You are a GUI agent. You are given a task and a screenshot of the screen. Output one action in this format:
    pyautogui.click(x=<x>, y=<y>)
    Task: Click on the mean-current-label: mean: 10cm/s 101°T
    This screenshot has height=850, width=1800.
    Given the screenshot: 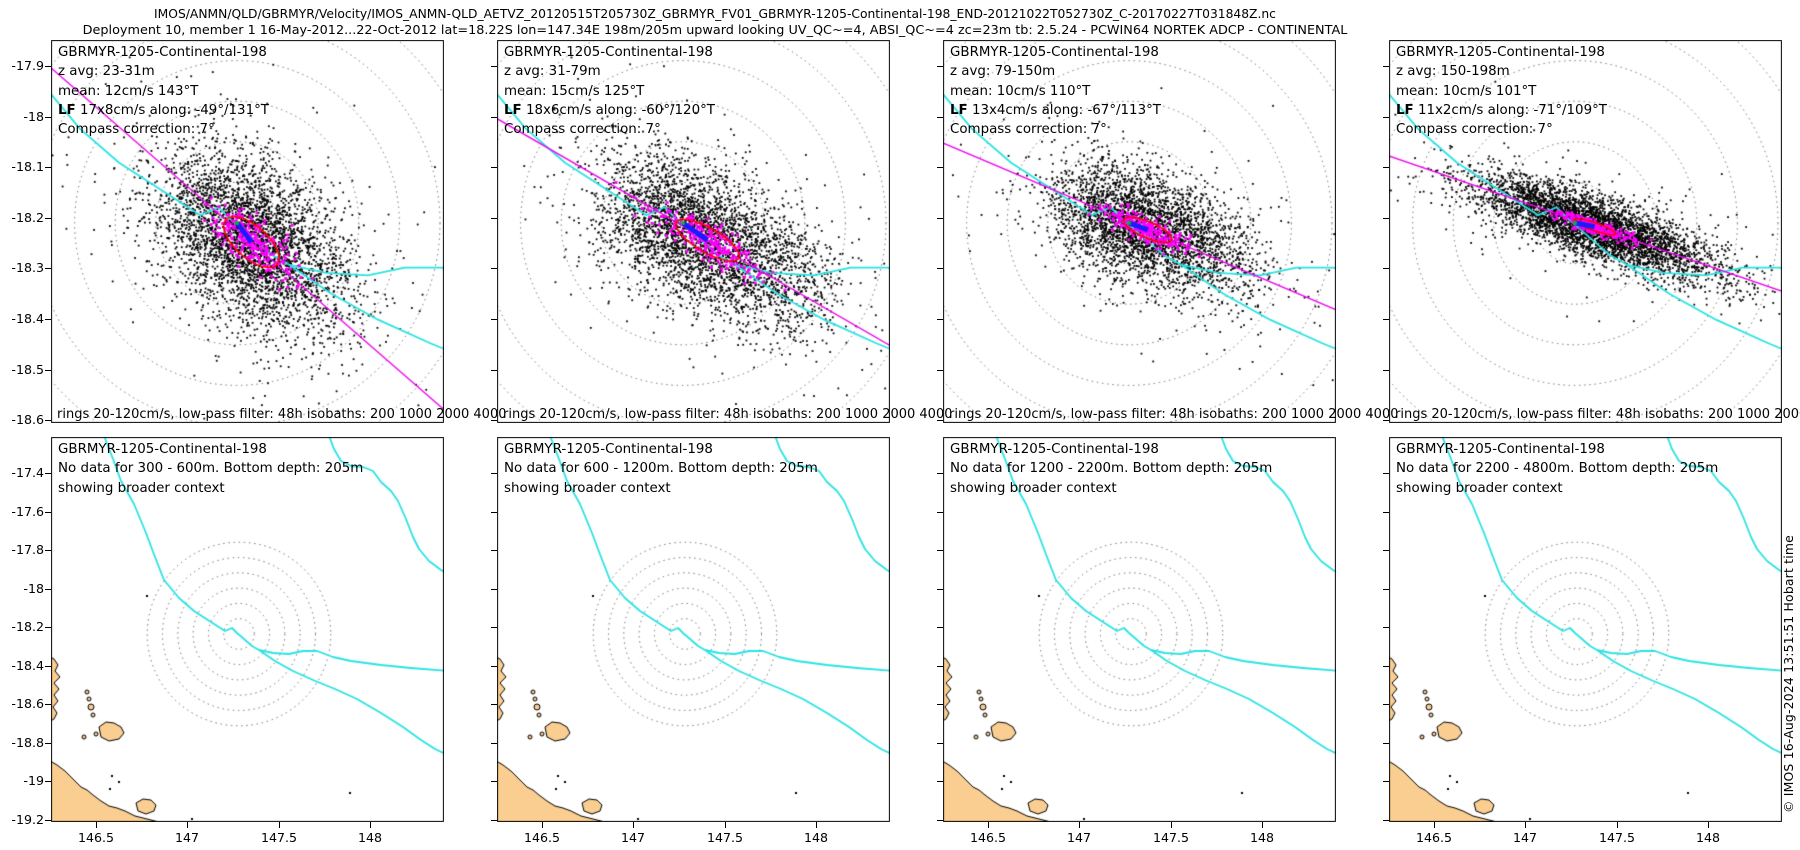 What is the action you would take?
    pyautogui.click(x=1466, y=91)
    